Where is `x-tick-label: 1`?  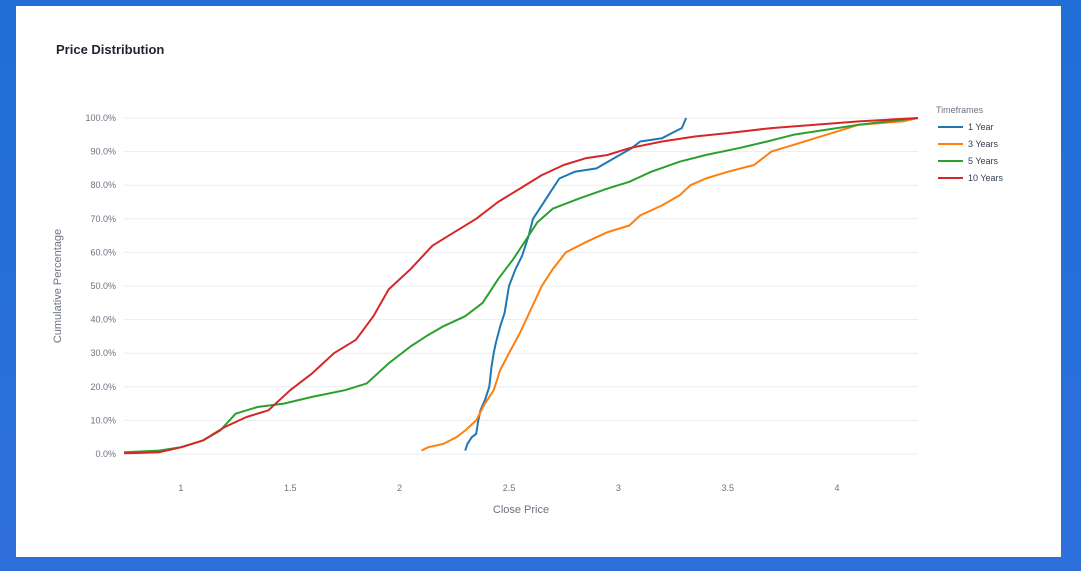 x-tick-label: 1 is located at coordinates (180, 488).